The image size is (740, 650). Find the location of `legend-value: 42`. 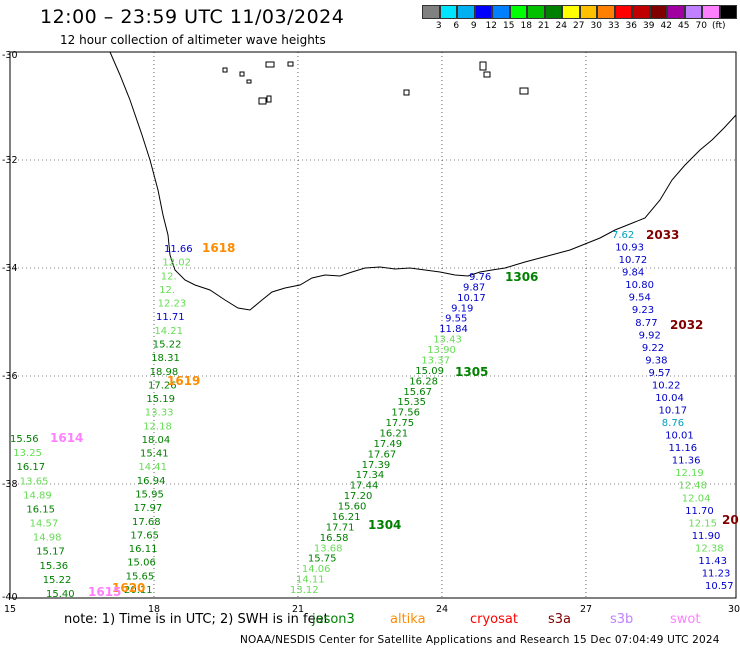

legend-value: 42 is located at coordinates (666, 26).